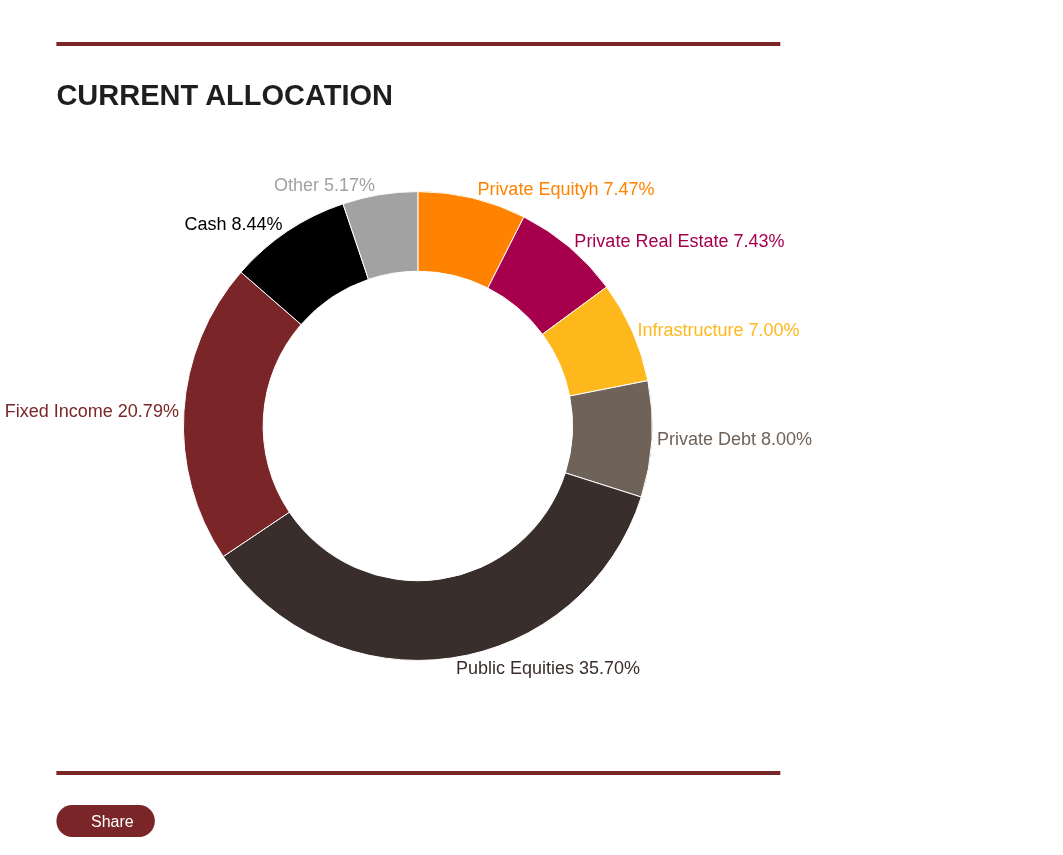 The width and height of the screenshot is (1063, 855). What do you see at coordinates (718, 329) in the screenshot?
I see `slice-label: Infrastructure 7.00%` at bounding box center [718, 329].